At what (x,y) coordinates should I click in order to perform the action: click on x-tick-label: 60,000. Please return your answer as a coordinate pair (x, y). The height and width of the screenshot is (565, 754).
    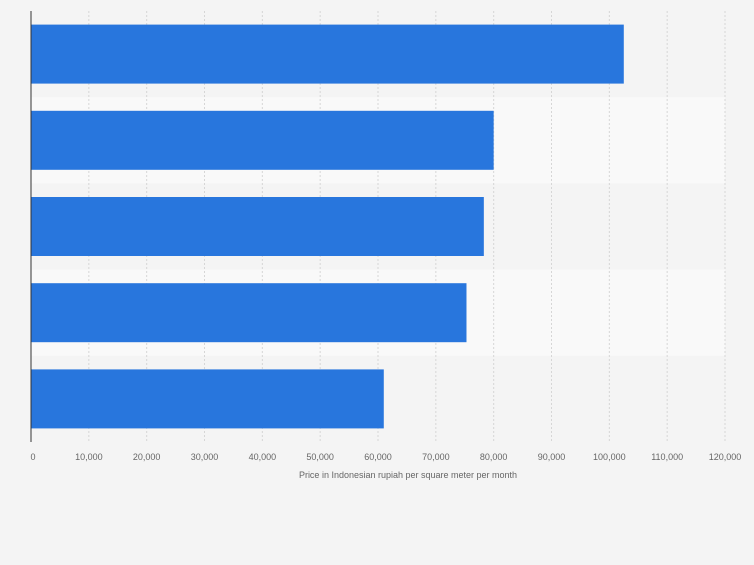
    Looking at the image, I should click on (378, 457).